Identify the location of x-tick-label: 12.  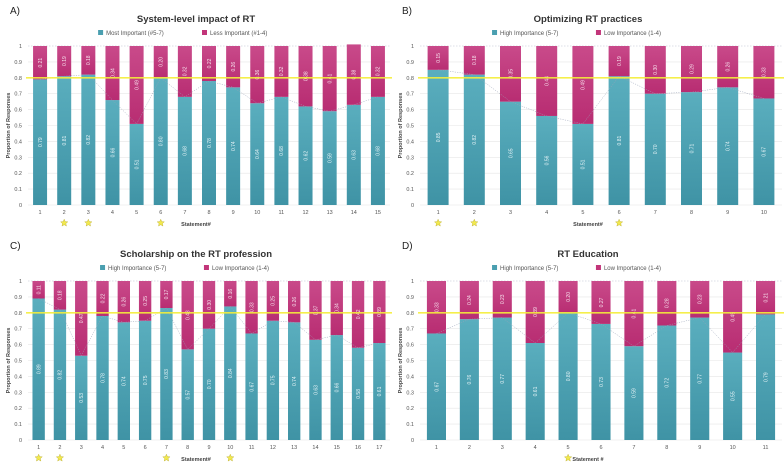
(273, 448).